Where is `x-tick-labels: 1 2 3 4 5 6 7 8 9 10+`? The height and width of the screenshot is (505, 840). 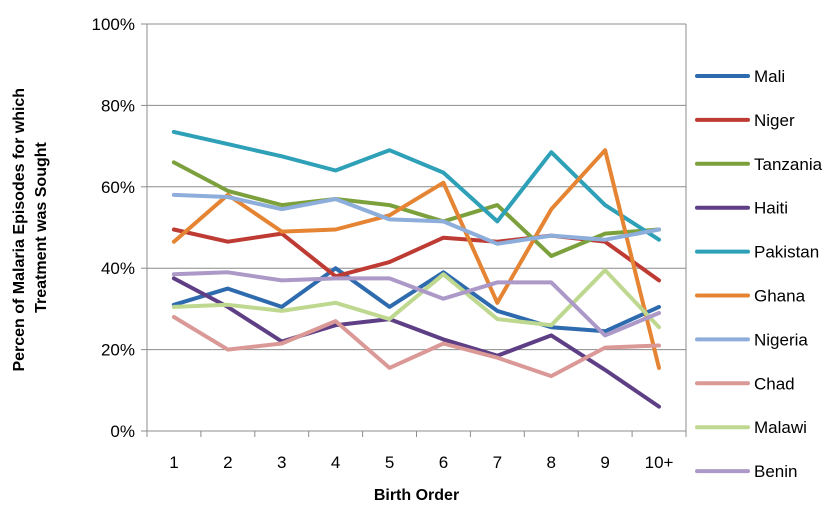
x-tick-labels: 1 2 3 4 5 6 7 8 9 10+ is located at coordinates (421, 462).